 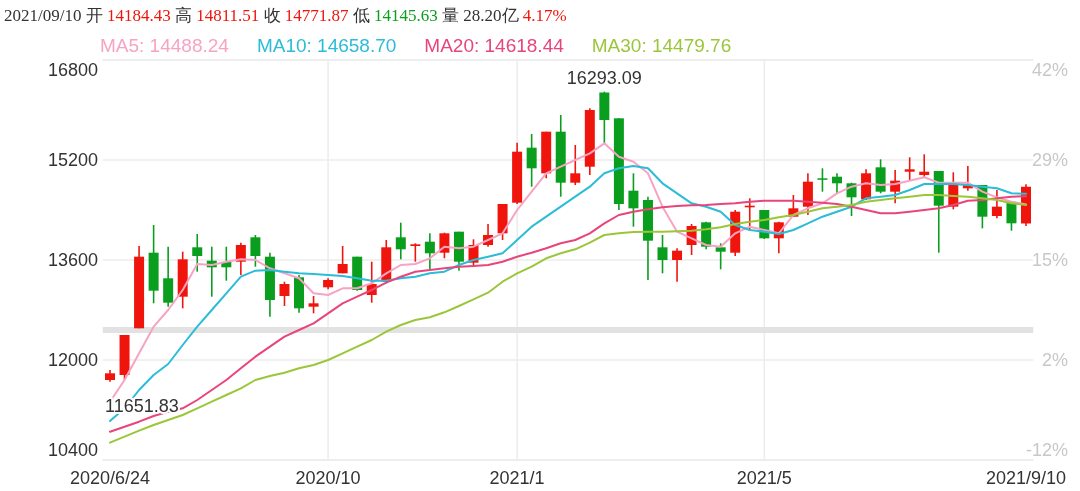 I want to click on y-tick-label: 12000, so click(x=72, y=360).